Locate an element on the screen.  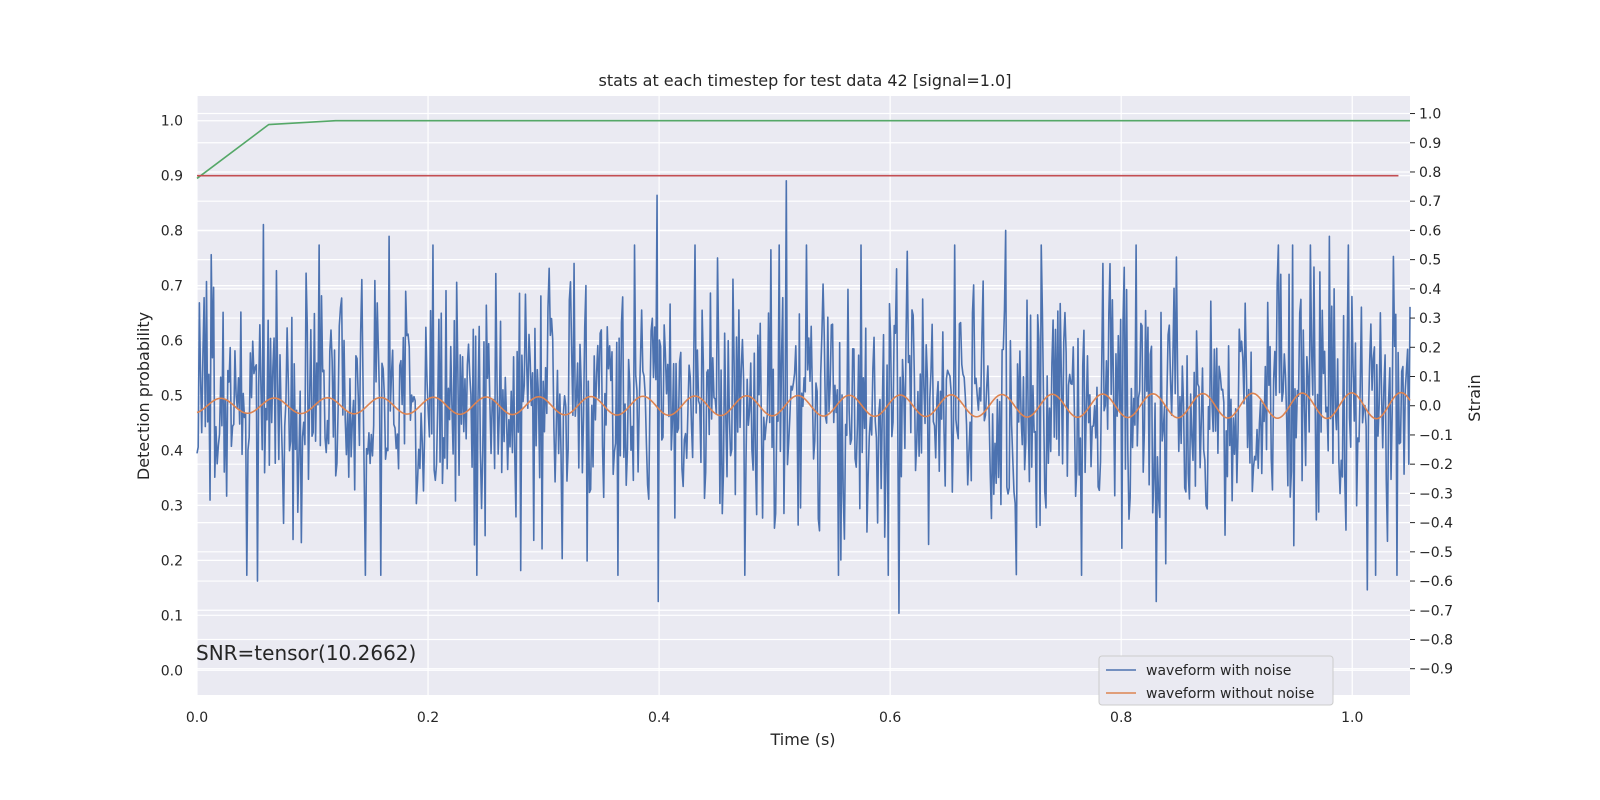
series-detection-probability is located at coordinates (803, 149).